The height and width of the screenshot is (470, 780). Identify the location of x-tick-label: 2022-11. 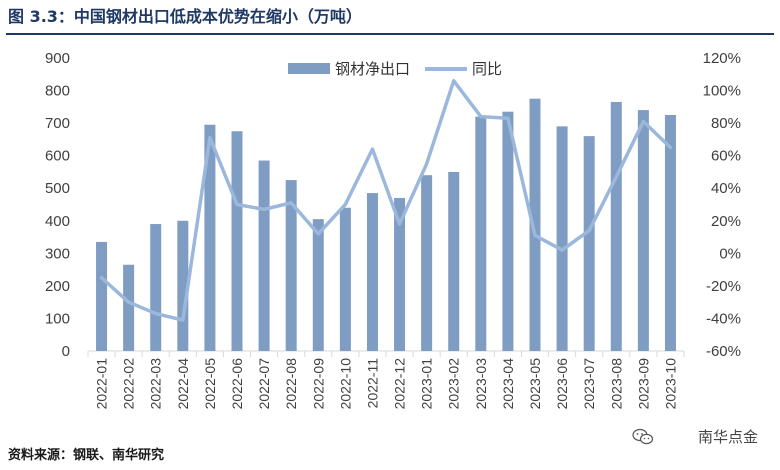
(372, 383).